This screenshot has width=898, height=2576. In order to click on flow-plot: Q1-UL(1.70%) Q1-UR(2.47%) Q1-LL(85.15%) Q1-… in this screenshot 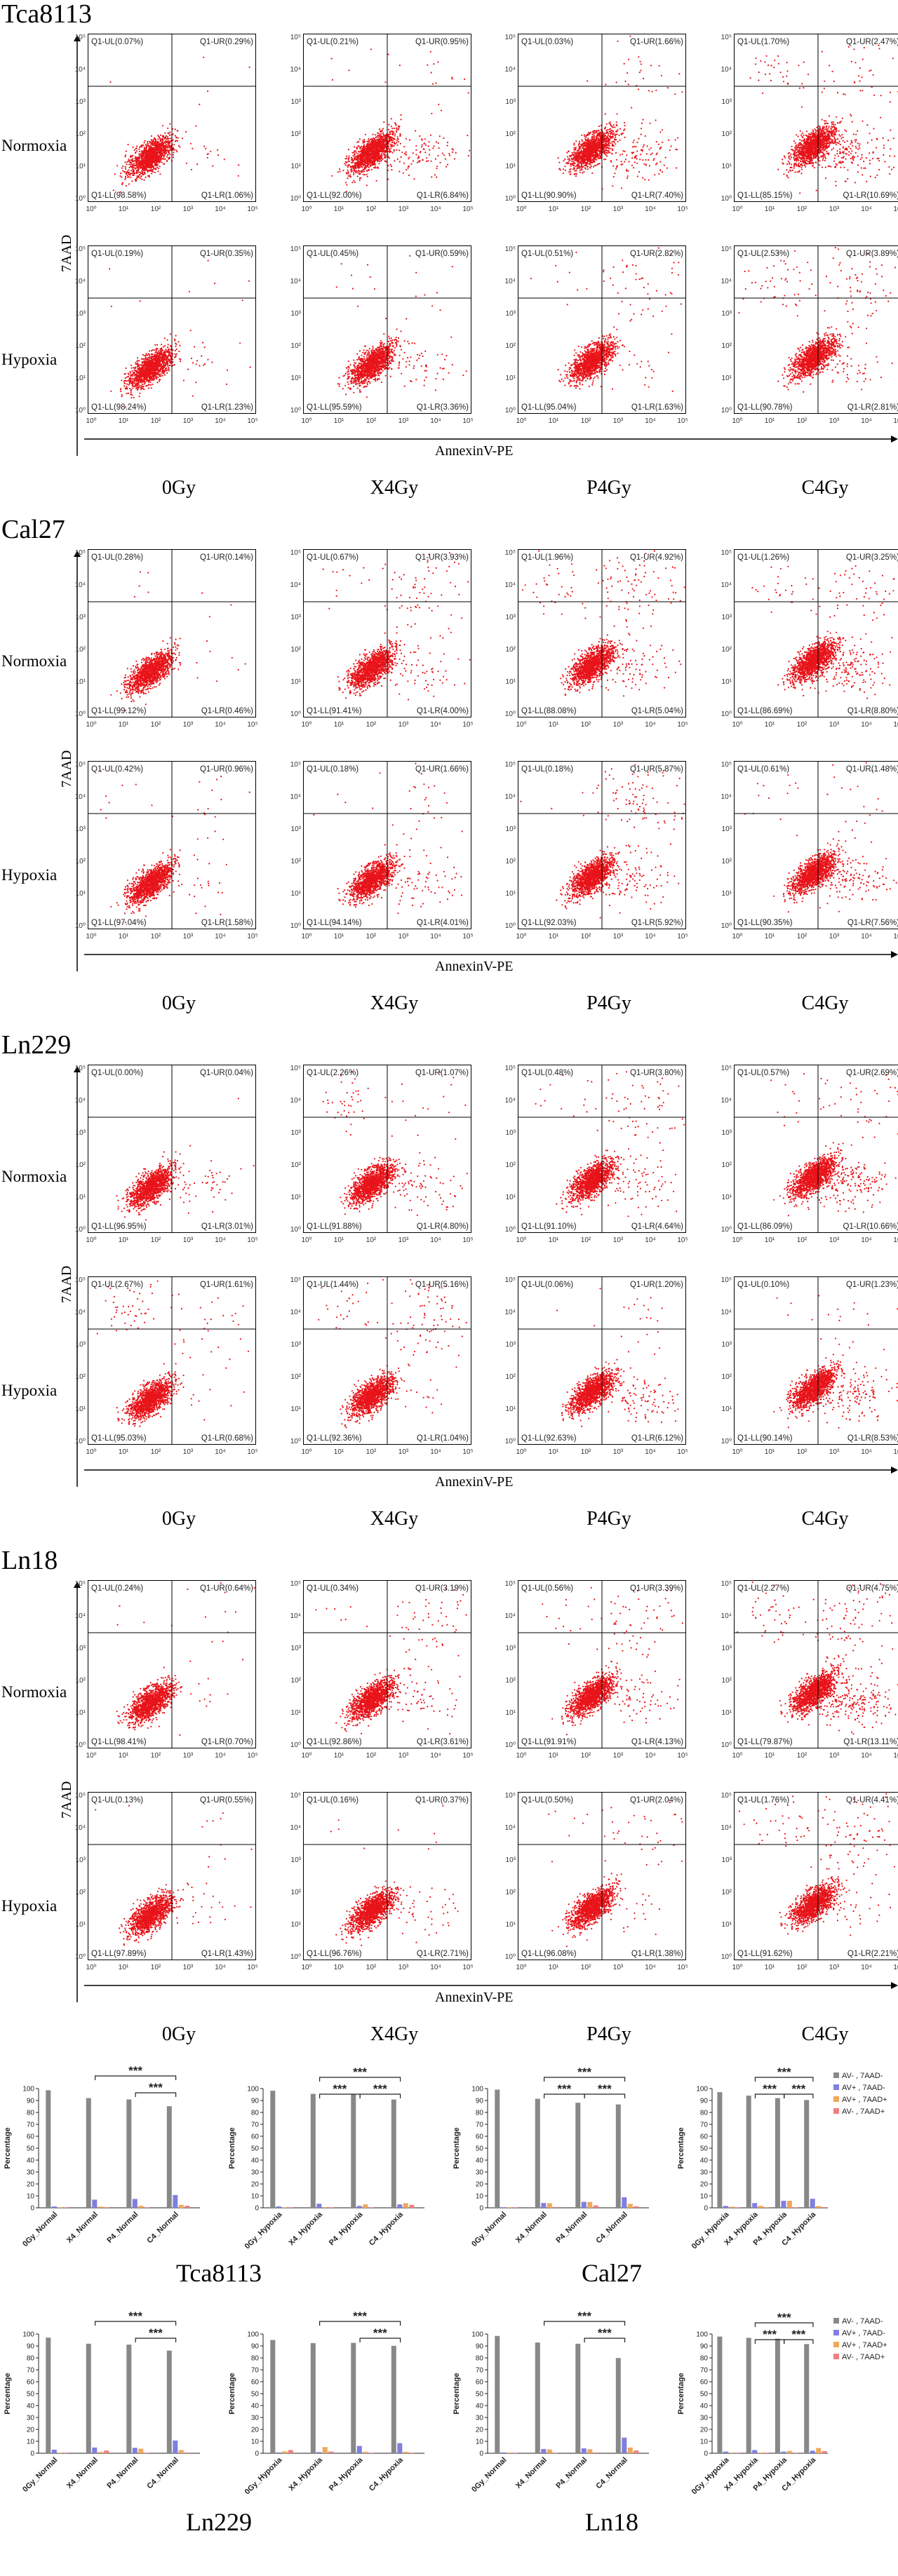, I will do `click(809, 123)`.